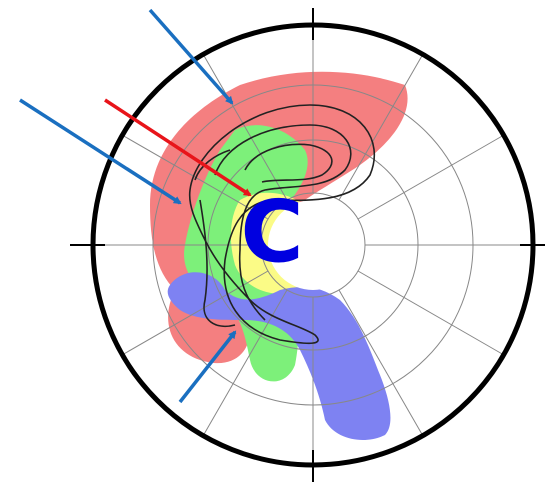 This screenshot has height=489, width=545. What do you see at coordinates (271, 232) in the screenshot?
I see `region-label: C` at bounding box center [271, 232].